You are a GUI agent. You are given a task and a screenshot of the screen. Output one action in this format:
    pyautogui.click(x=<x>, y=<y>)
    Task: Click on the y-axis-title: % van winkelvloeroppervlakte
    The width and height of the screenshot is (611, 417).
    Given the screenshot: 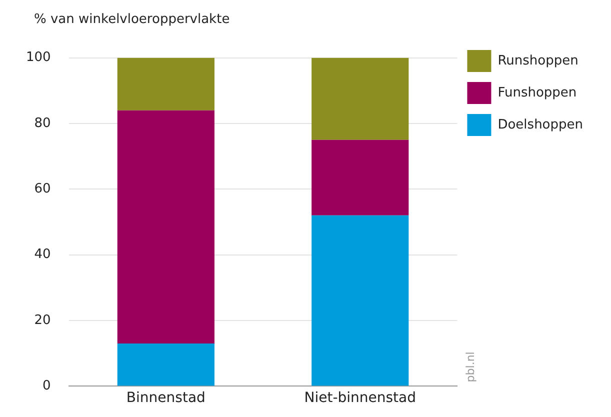 What is the action you would take?
    pyautogui.click(x=131, y=20)
    